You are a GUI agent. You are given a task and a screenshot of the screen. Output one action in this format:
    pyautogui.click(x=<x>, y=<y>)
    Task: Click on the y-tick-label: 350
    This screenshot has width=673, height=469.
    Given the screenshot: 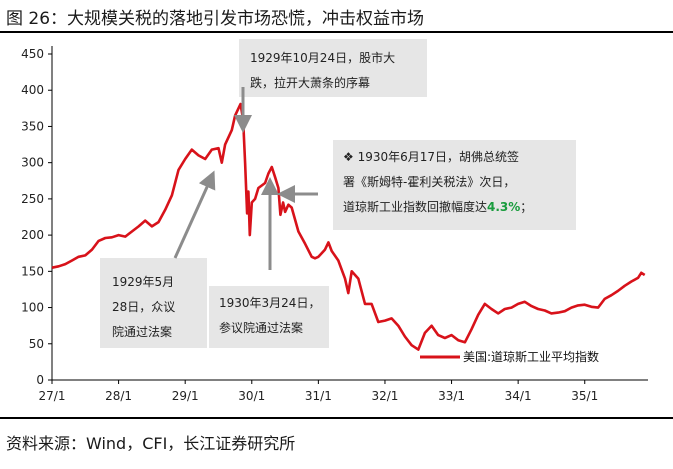 What is the action you would take?
    pyautogui.click(x=32, y=126)
    